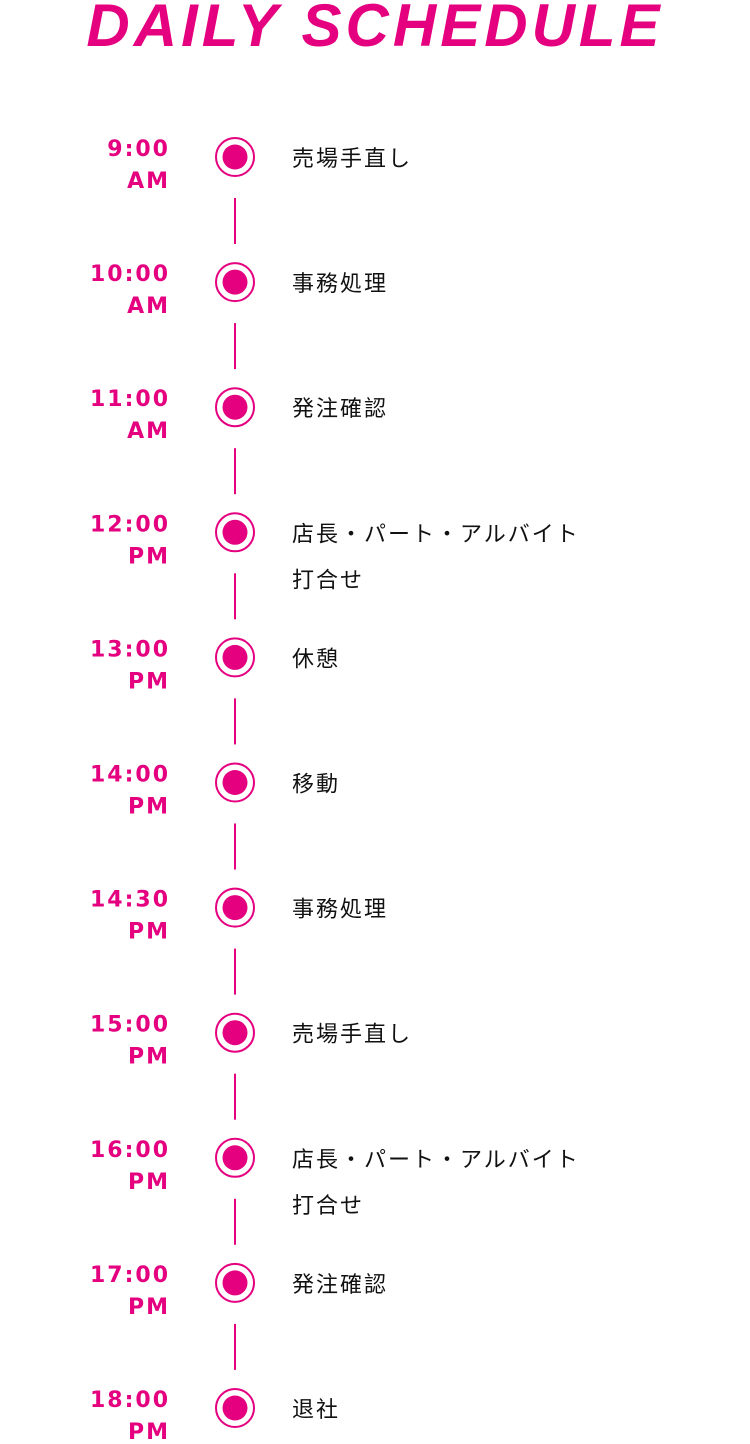  What do you see at coordinates (316, 785) in the screenshot?
I see `task: 移動` at bounding box center [316, 785].